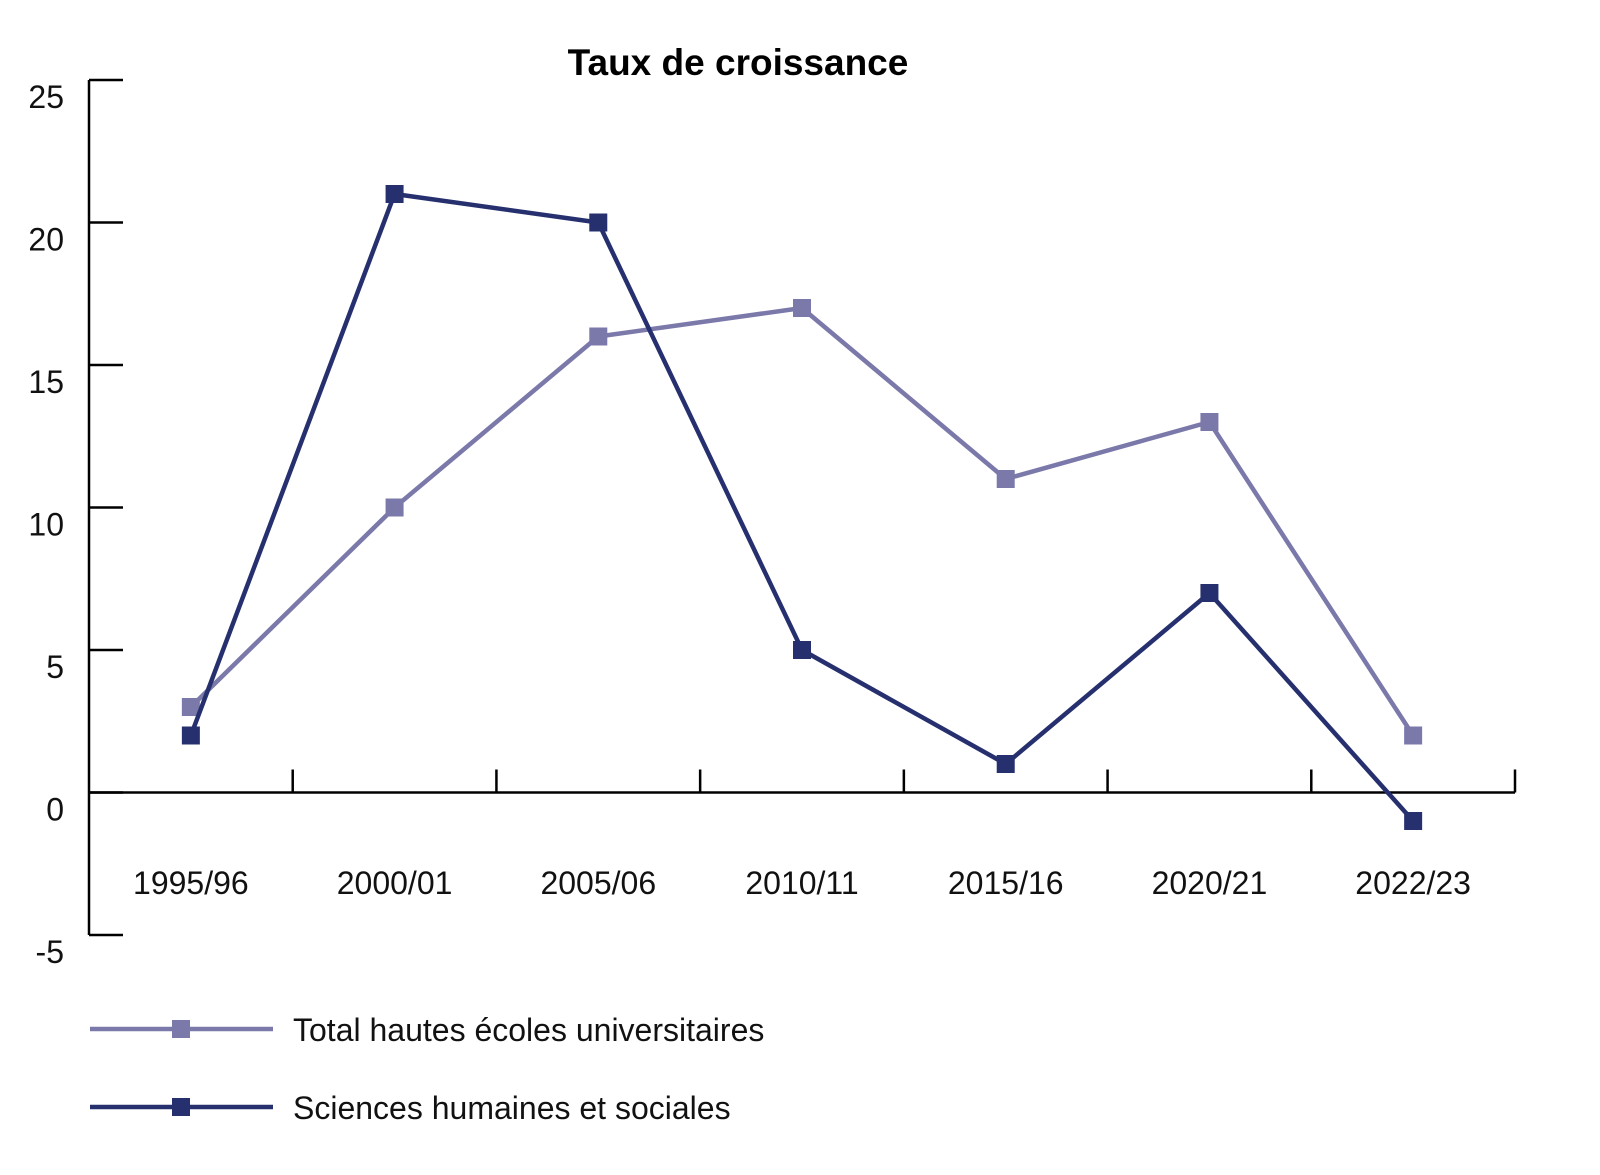 The height and width of the screenshot is (1175, 1600). I want to click on x-tick-label: 2022/23, so click(1413, 883).